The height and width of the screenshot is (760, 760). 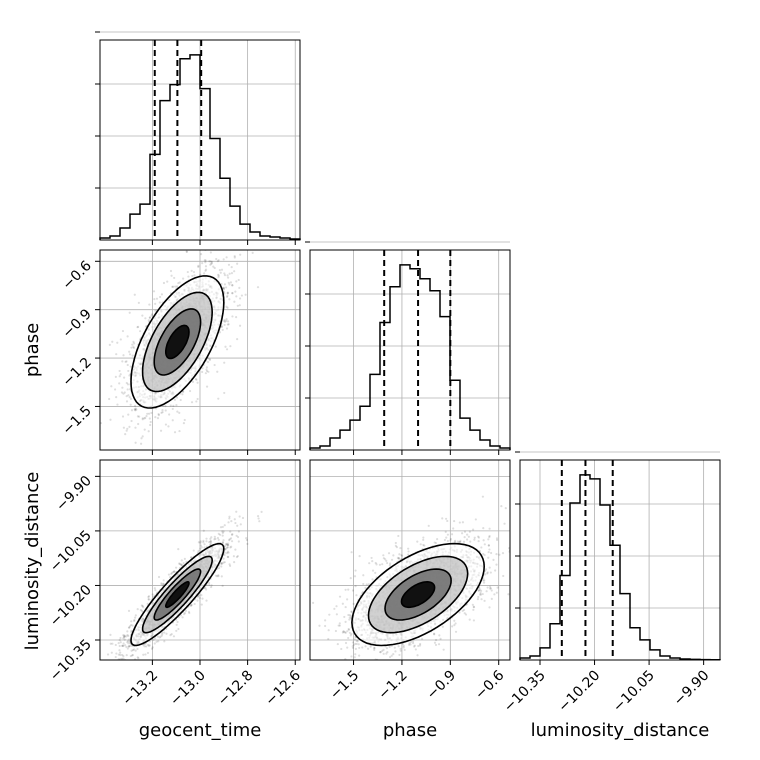 I want to click on contour-fill-inner, so click(x=177, y=342).